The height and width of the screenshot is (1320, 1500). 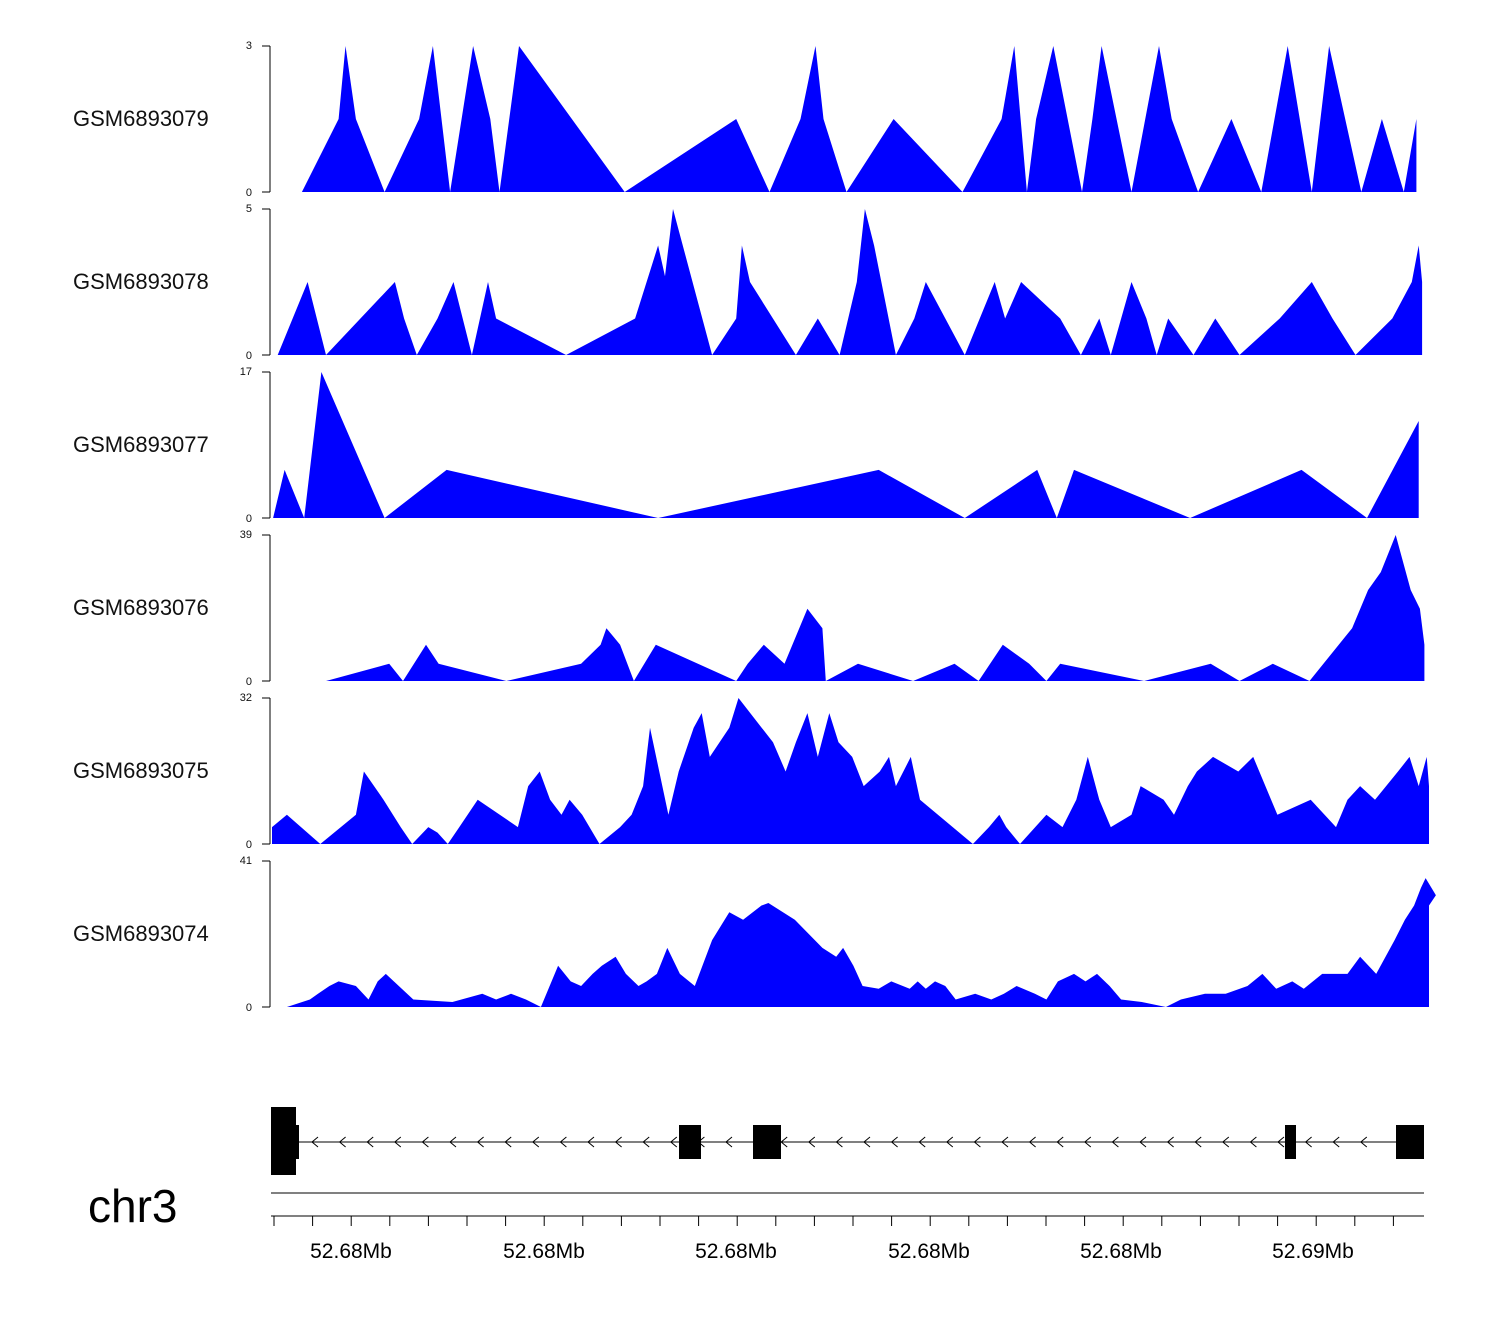 I want to click on track-label: GSM6893078, so click(x=141, y=281).